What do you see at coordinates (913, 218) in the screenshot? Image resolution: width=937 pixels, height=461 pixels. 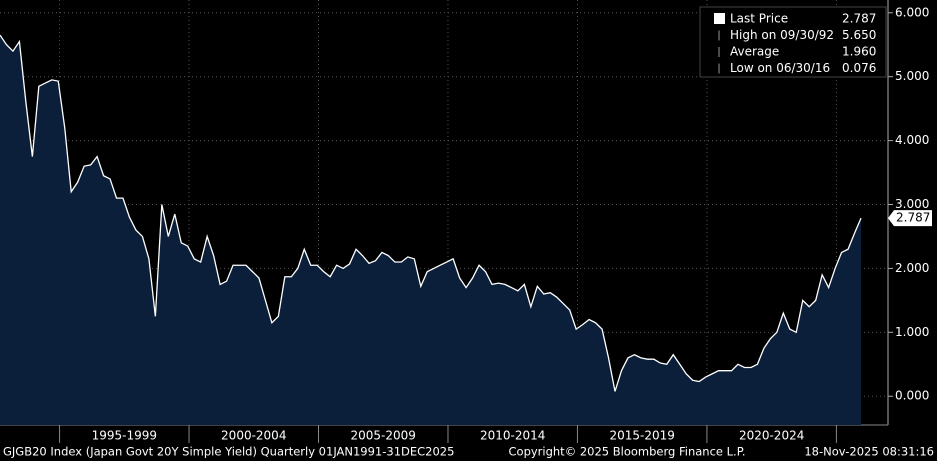 I see `last-value-label: 2.787` at bounding box center [913, 218].